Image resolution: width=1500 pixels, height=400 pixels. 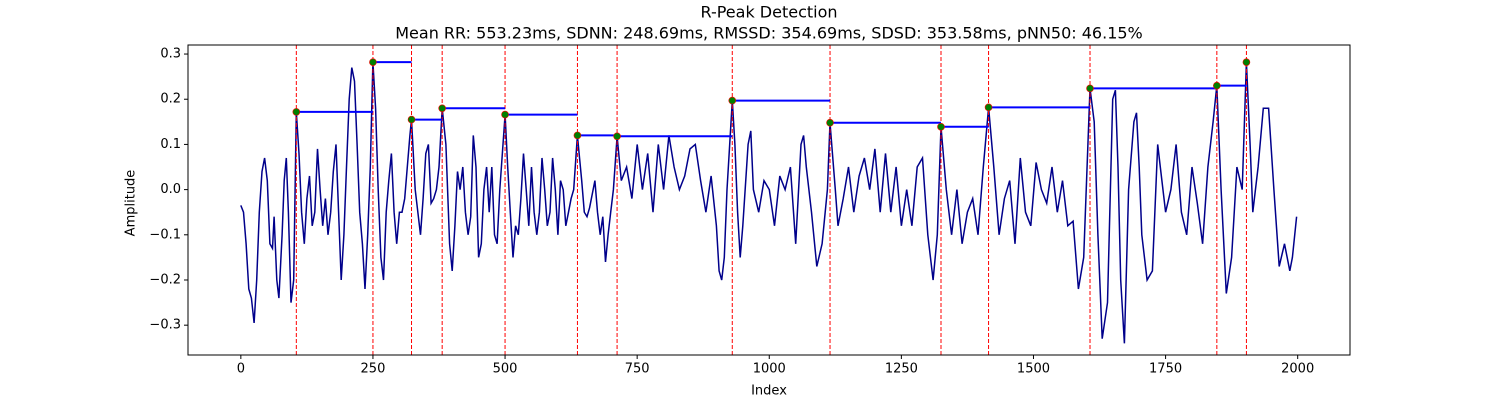 I want to click on x-axis-label: Index, so click(x=769, y=391).